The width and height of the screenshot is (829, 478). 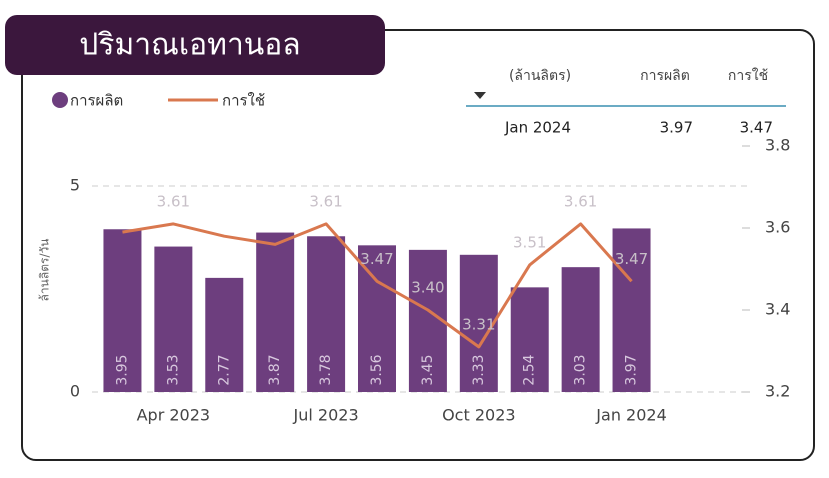 I want to click on bar-label: 3.95, so click(x=122, y=369).